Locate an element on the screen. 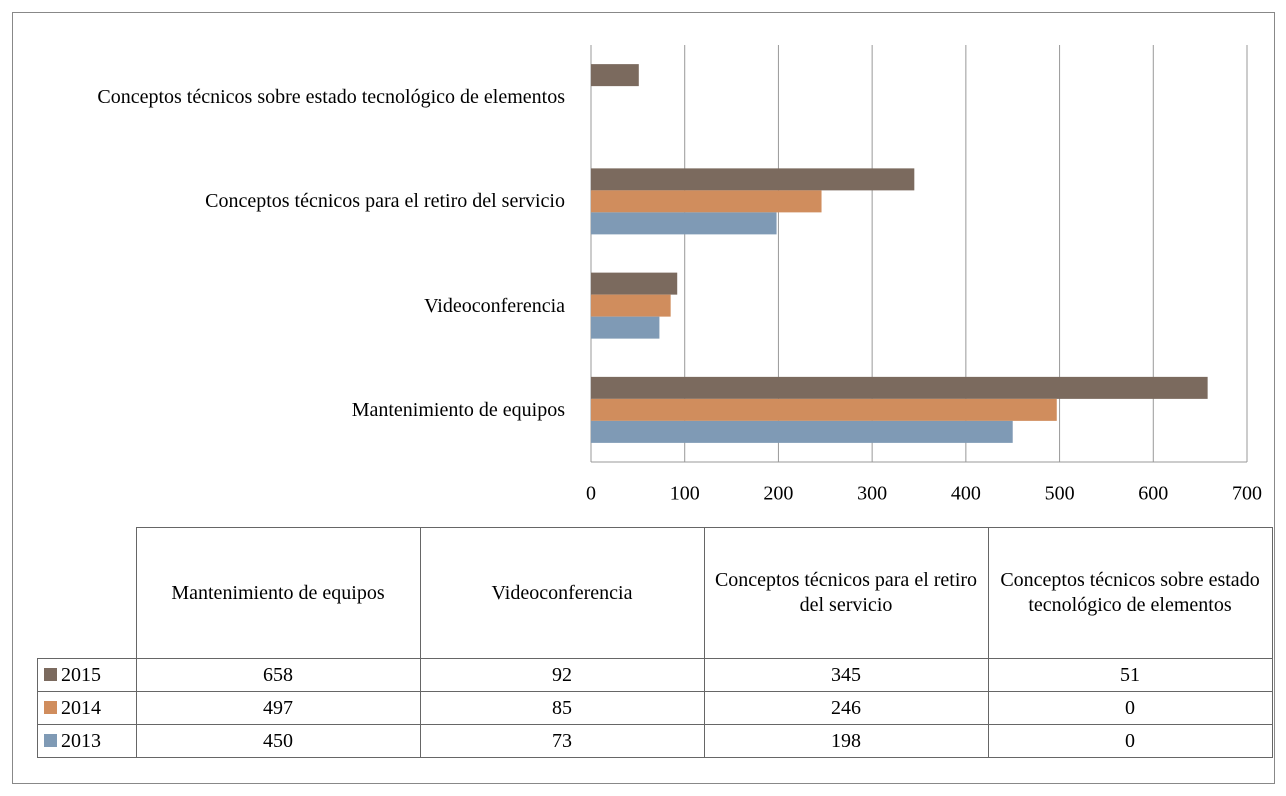  legend-cell: 2013 is located at coordinates (87, 741).